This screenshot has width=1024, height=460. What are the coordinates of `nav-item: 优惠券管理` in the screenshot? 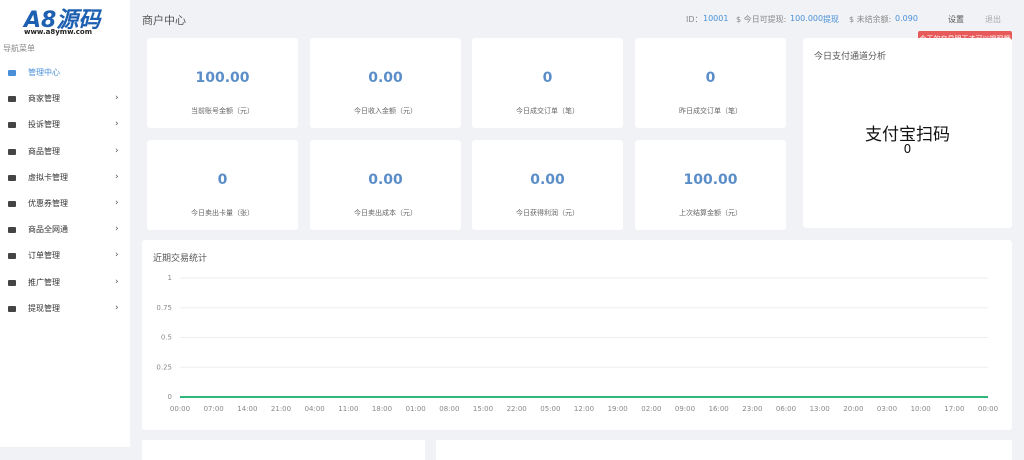 It's located at (48, 203).